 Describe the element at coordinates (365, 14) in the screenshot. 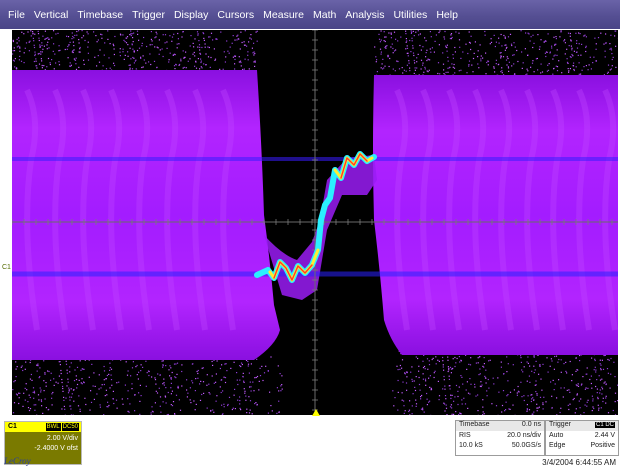

I see `menu-analysis: Analysis` at that location.